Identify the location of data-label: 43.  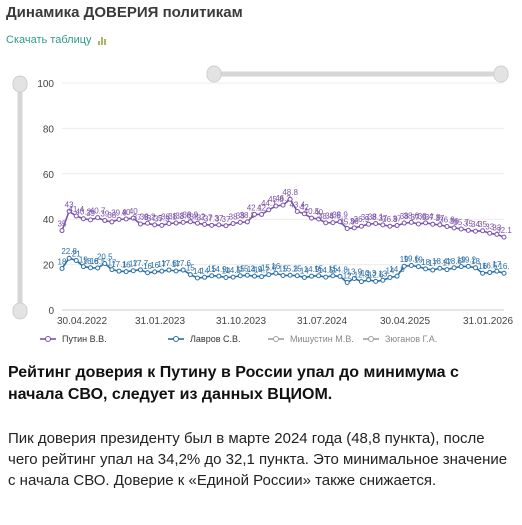
(69, 204).